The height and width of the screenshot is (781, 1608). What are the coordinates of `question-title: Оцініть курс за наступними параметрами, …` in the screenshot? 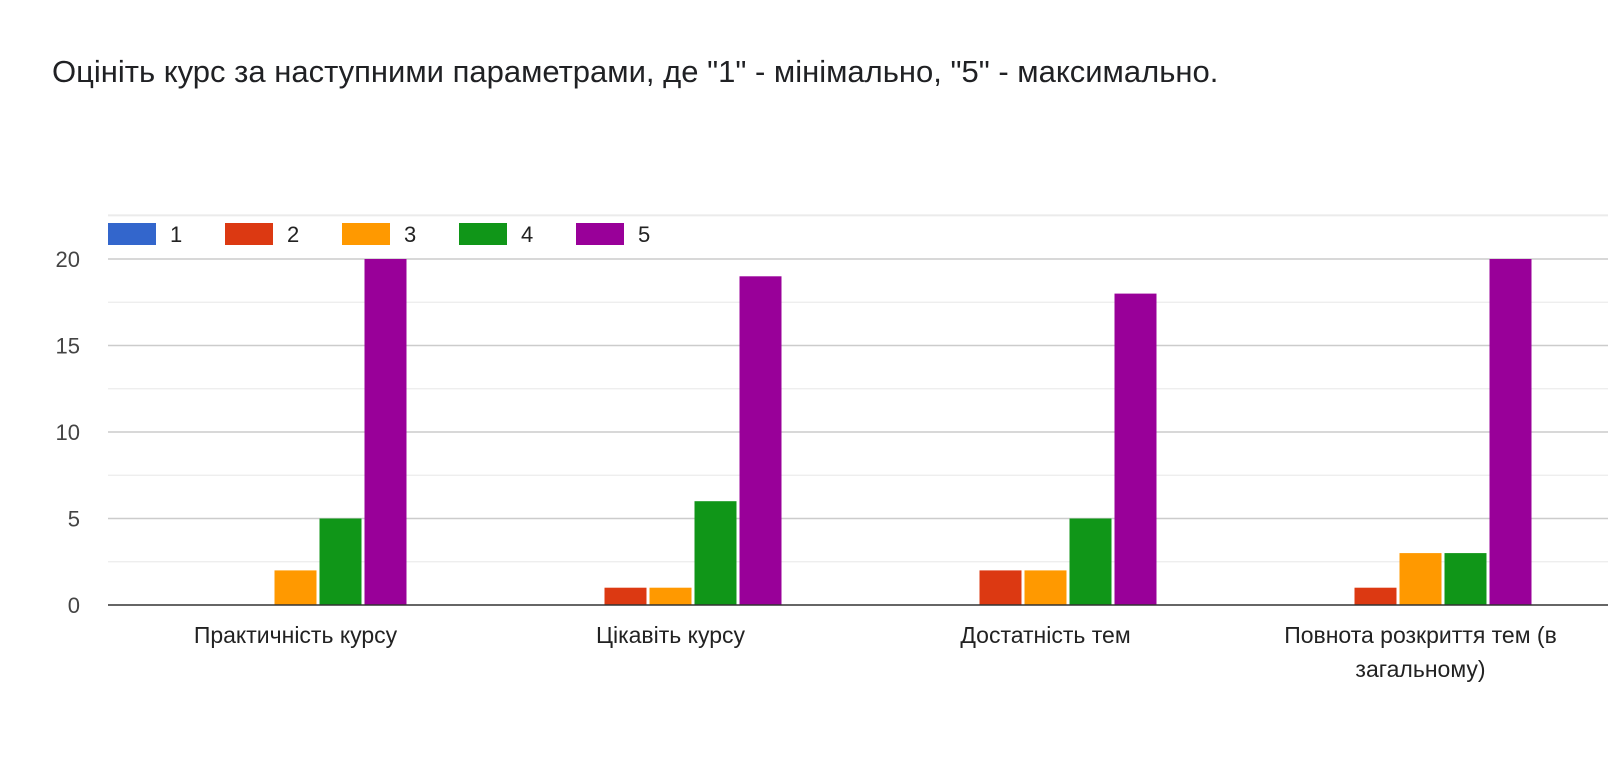 It's located at (635, 71).